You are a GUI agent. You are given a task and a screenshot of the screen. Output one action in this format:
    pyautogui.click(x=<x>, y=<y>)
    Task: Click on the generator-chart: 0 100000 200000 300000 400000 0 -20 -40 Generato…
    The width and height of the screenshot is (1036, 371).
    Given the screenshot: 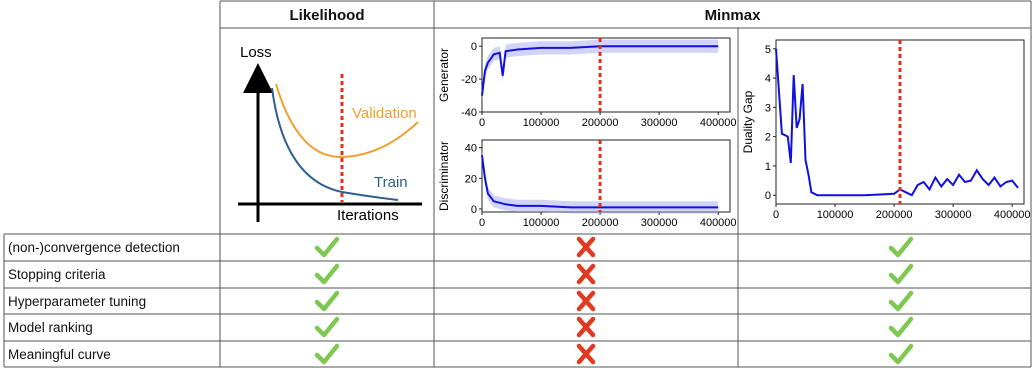 What is the action you would take?
    pyautogui.click(x=586, y=83)
    